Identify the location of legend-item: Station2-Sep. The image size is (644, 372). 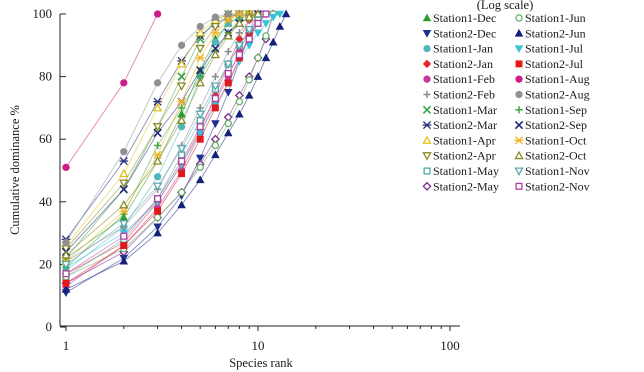
(550, 125).